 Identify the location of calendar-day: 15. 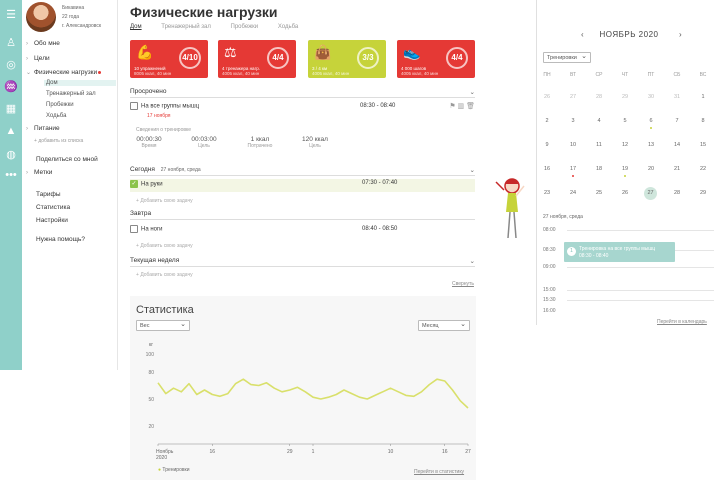
(703, 145).